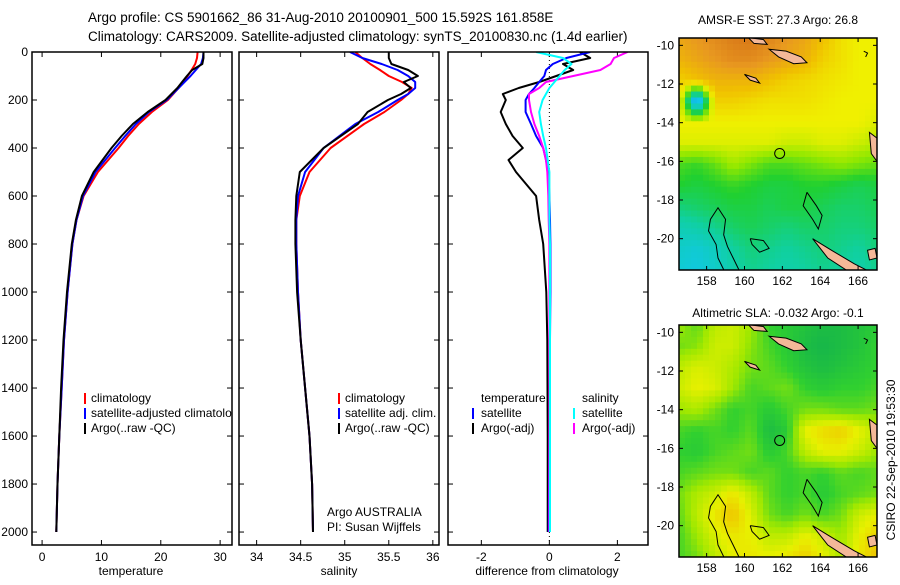 The image size is (900, 585). I want to click on y-tick-label: 1600, so click(14, 436).